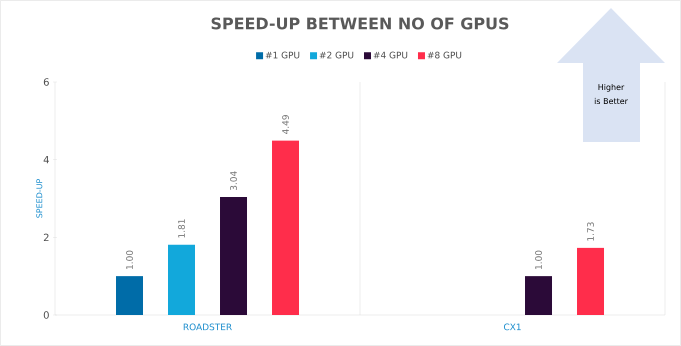 This screenshot has width=681, height=346. Describe the element at coordinates (46, 82) in the screenshot. I see `y-tick-label: 6` at that location.